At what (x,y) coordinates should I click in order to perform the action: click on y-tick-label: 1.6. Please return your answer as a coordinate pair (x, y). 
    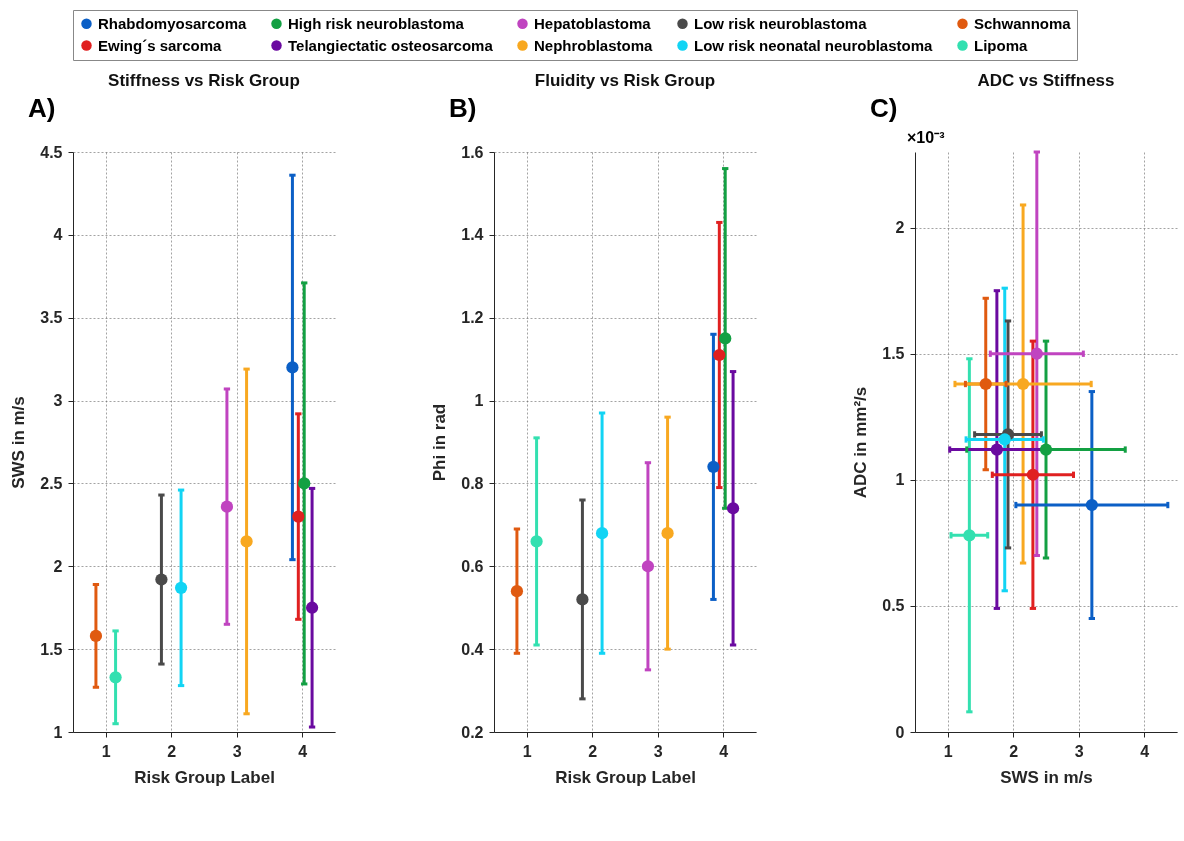
    Looking at the image, I should click on (472, 152).